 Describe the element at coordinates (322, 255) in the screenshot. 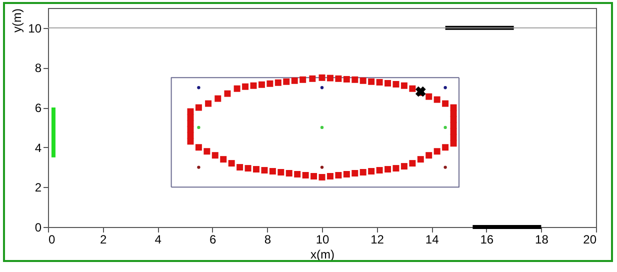

I see `x-axis-title: x(m)` at that location.